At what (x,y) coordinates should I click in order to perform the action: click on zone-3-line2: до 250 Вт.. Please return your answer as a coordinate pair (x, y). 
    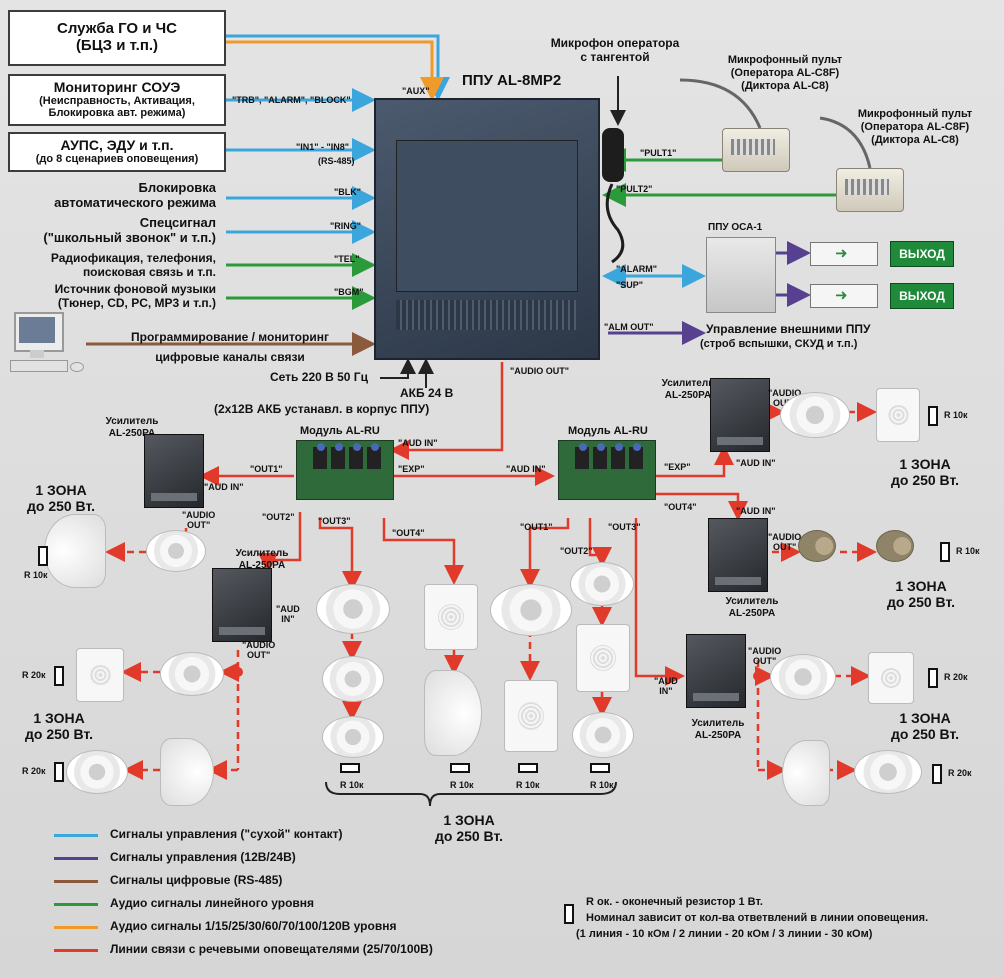
    Looking at the image, I should click on (469, 836).